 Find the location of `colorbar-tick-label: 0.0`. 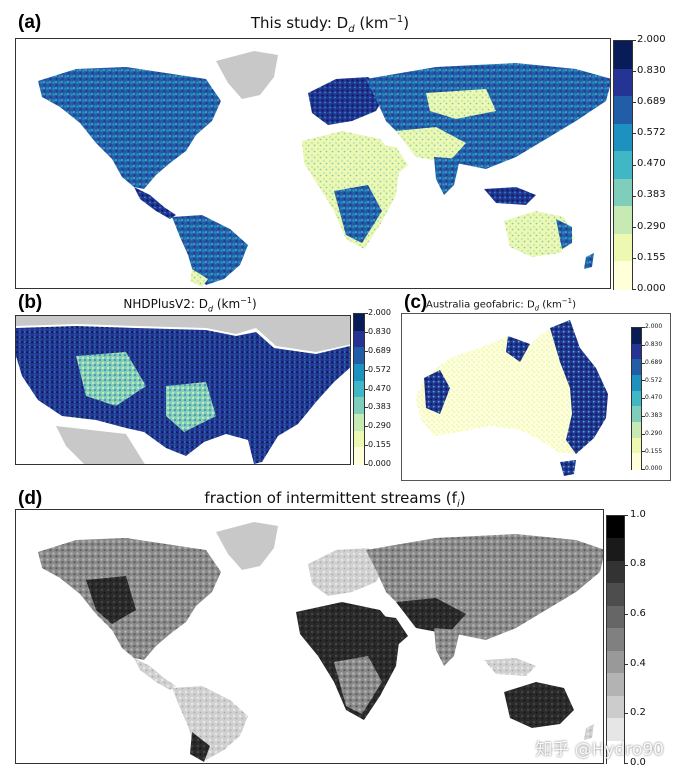

colorbar-tick-label: 0.0 is located at coordinates (638, 762).